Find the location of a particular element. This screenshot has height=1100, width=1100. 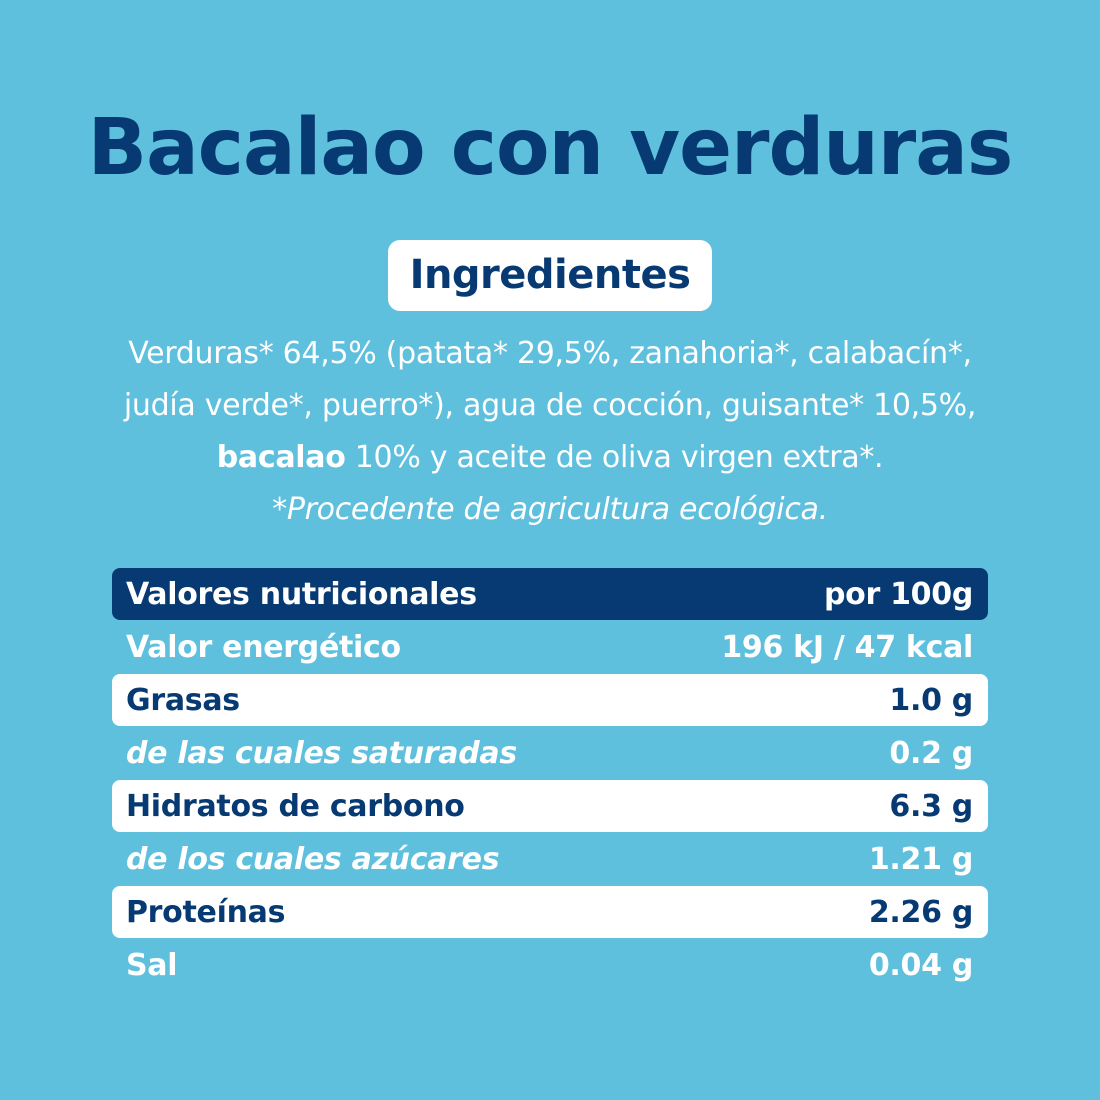

ingredient-highlight-bacalao: bacalao is located at coordinates (281, 457).